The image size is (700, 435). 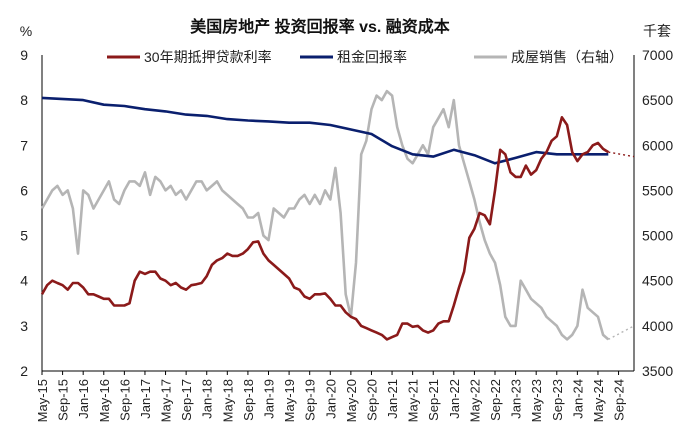 What do you see at coordinates (24, 326) in the screenshot?
I see `y-tick-label-left: 3` at bounding box center [24, 326].